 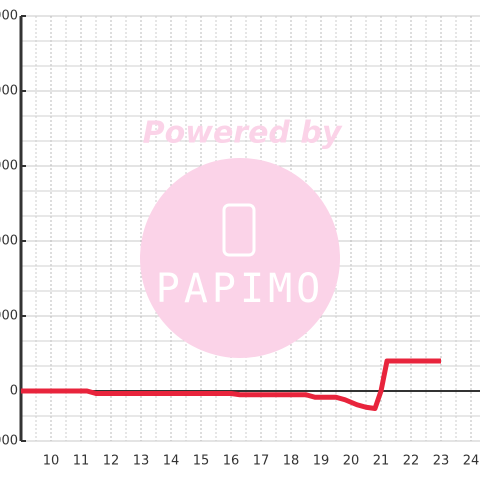 What do you see at coordinates (261, 461) in the screenshot?
I see `x-tick-label: 17` at bounding box center [261, 461].